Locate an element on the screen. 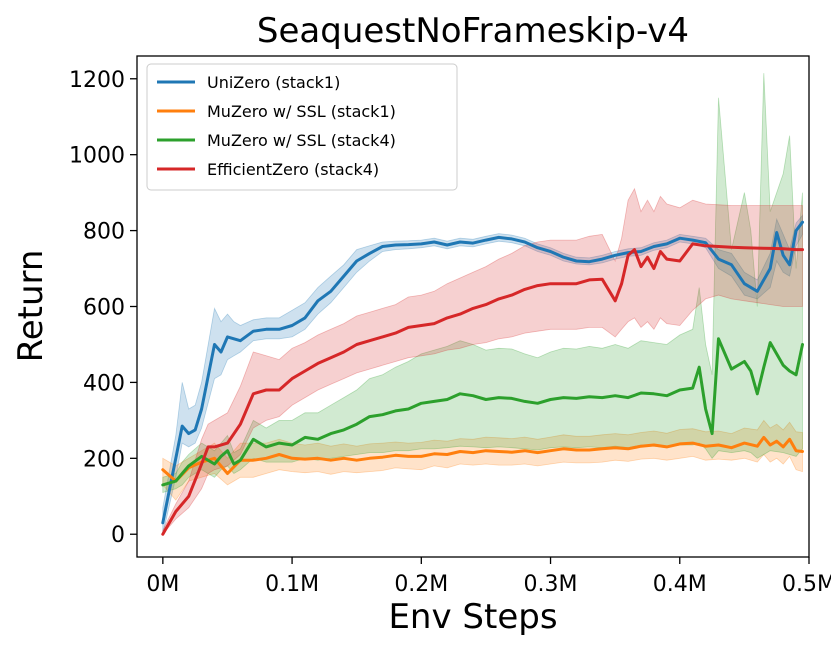 This screenshot has width=831, height=651. x-tick-label: 0M is located at coordinates (162, 584).